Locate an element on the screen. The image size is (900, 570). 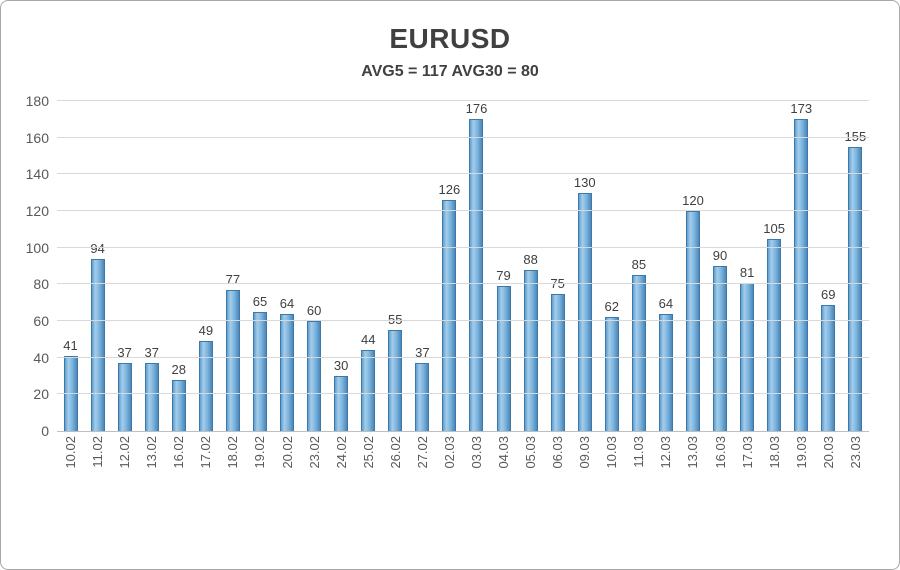
x-tick-label: 10.03 is located at coordinates (612, 452).